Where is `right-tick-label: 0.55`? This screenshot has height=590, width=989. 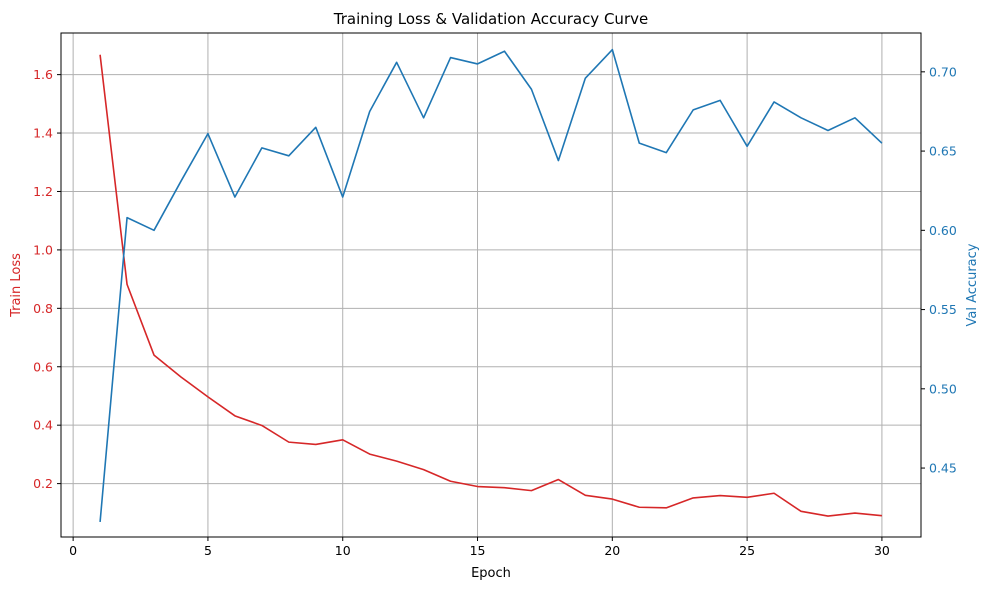 right-tick-label: 0.55 is located at coordinates (943, 309).